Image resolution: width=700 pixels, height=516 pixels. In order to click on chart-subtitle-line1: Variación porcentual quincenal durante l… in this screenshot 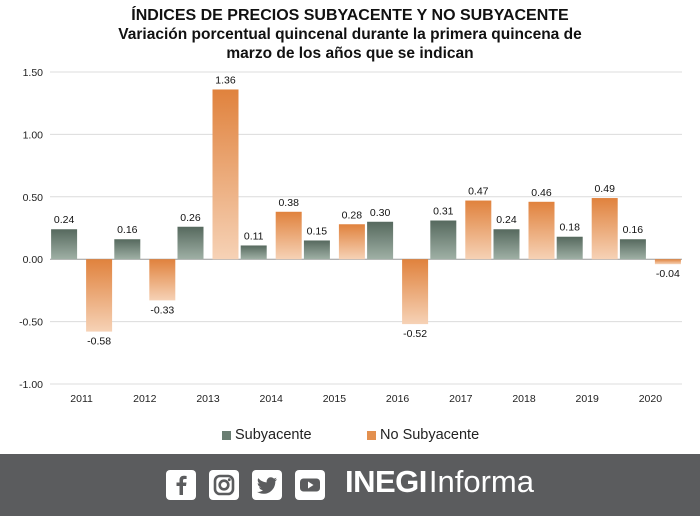, I will do `click(350, 34)`.